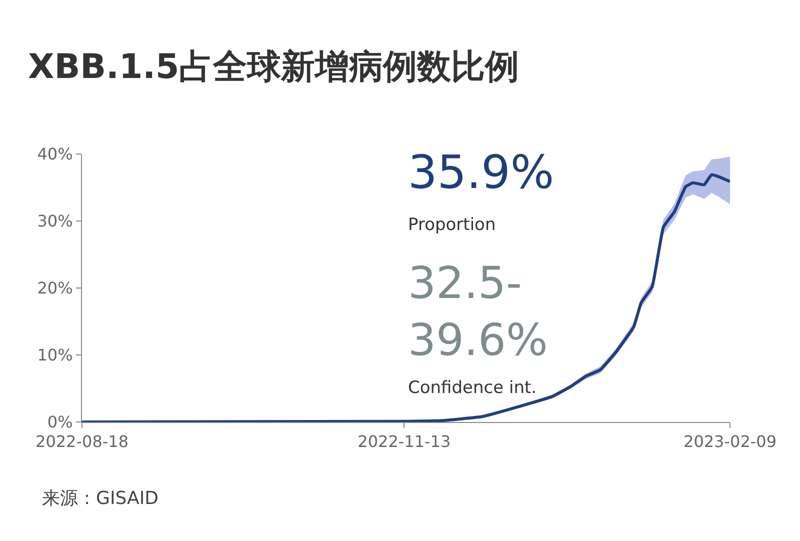 The width and height of the screenshot is (800, 541). I want to click on x-tick-label: 2022-08-18, so click(82, 442).